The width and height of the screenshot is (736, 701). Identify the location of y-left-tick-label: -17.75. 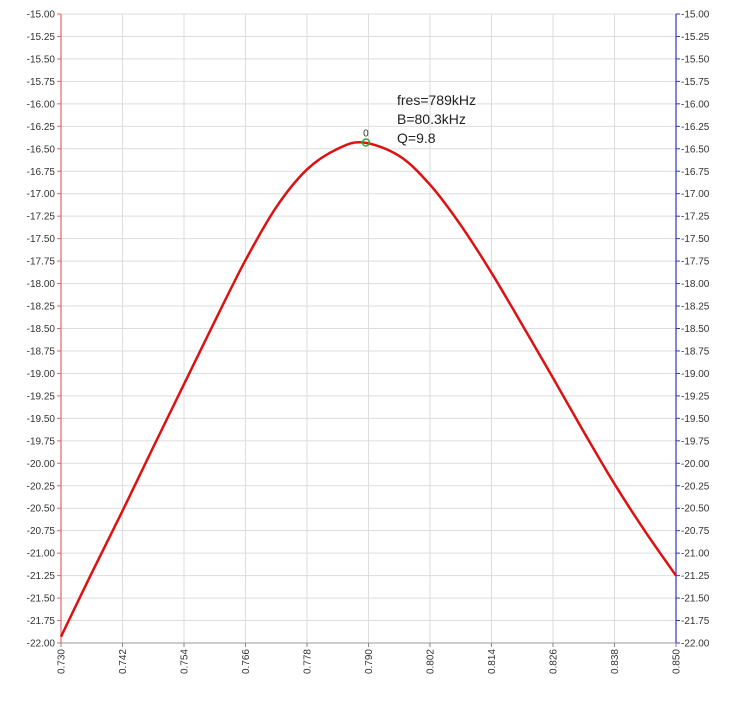
(41, 262).